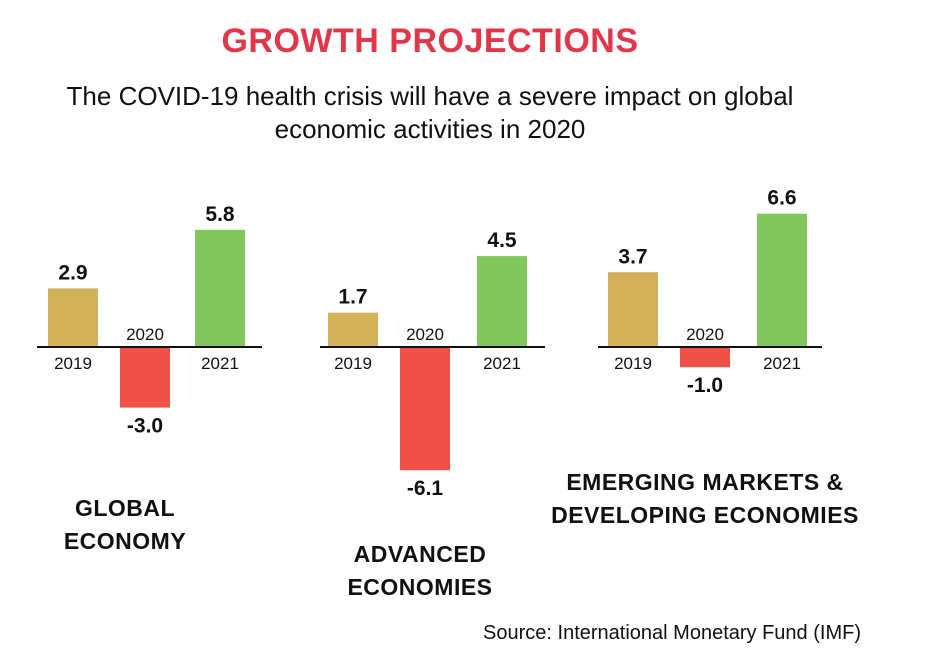  I want to click on year-label-global-2020: 2020, so click(145, 334).